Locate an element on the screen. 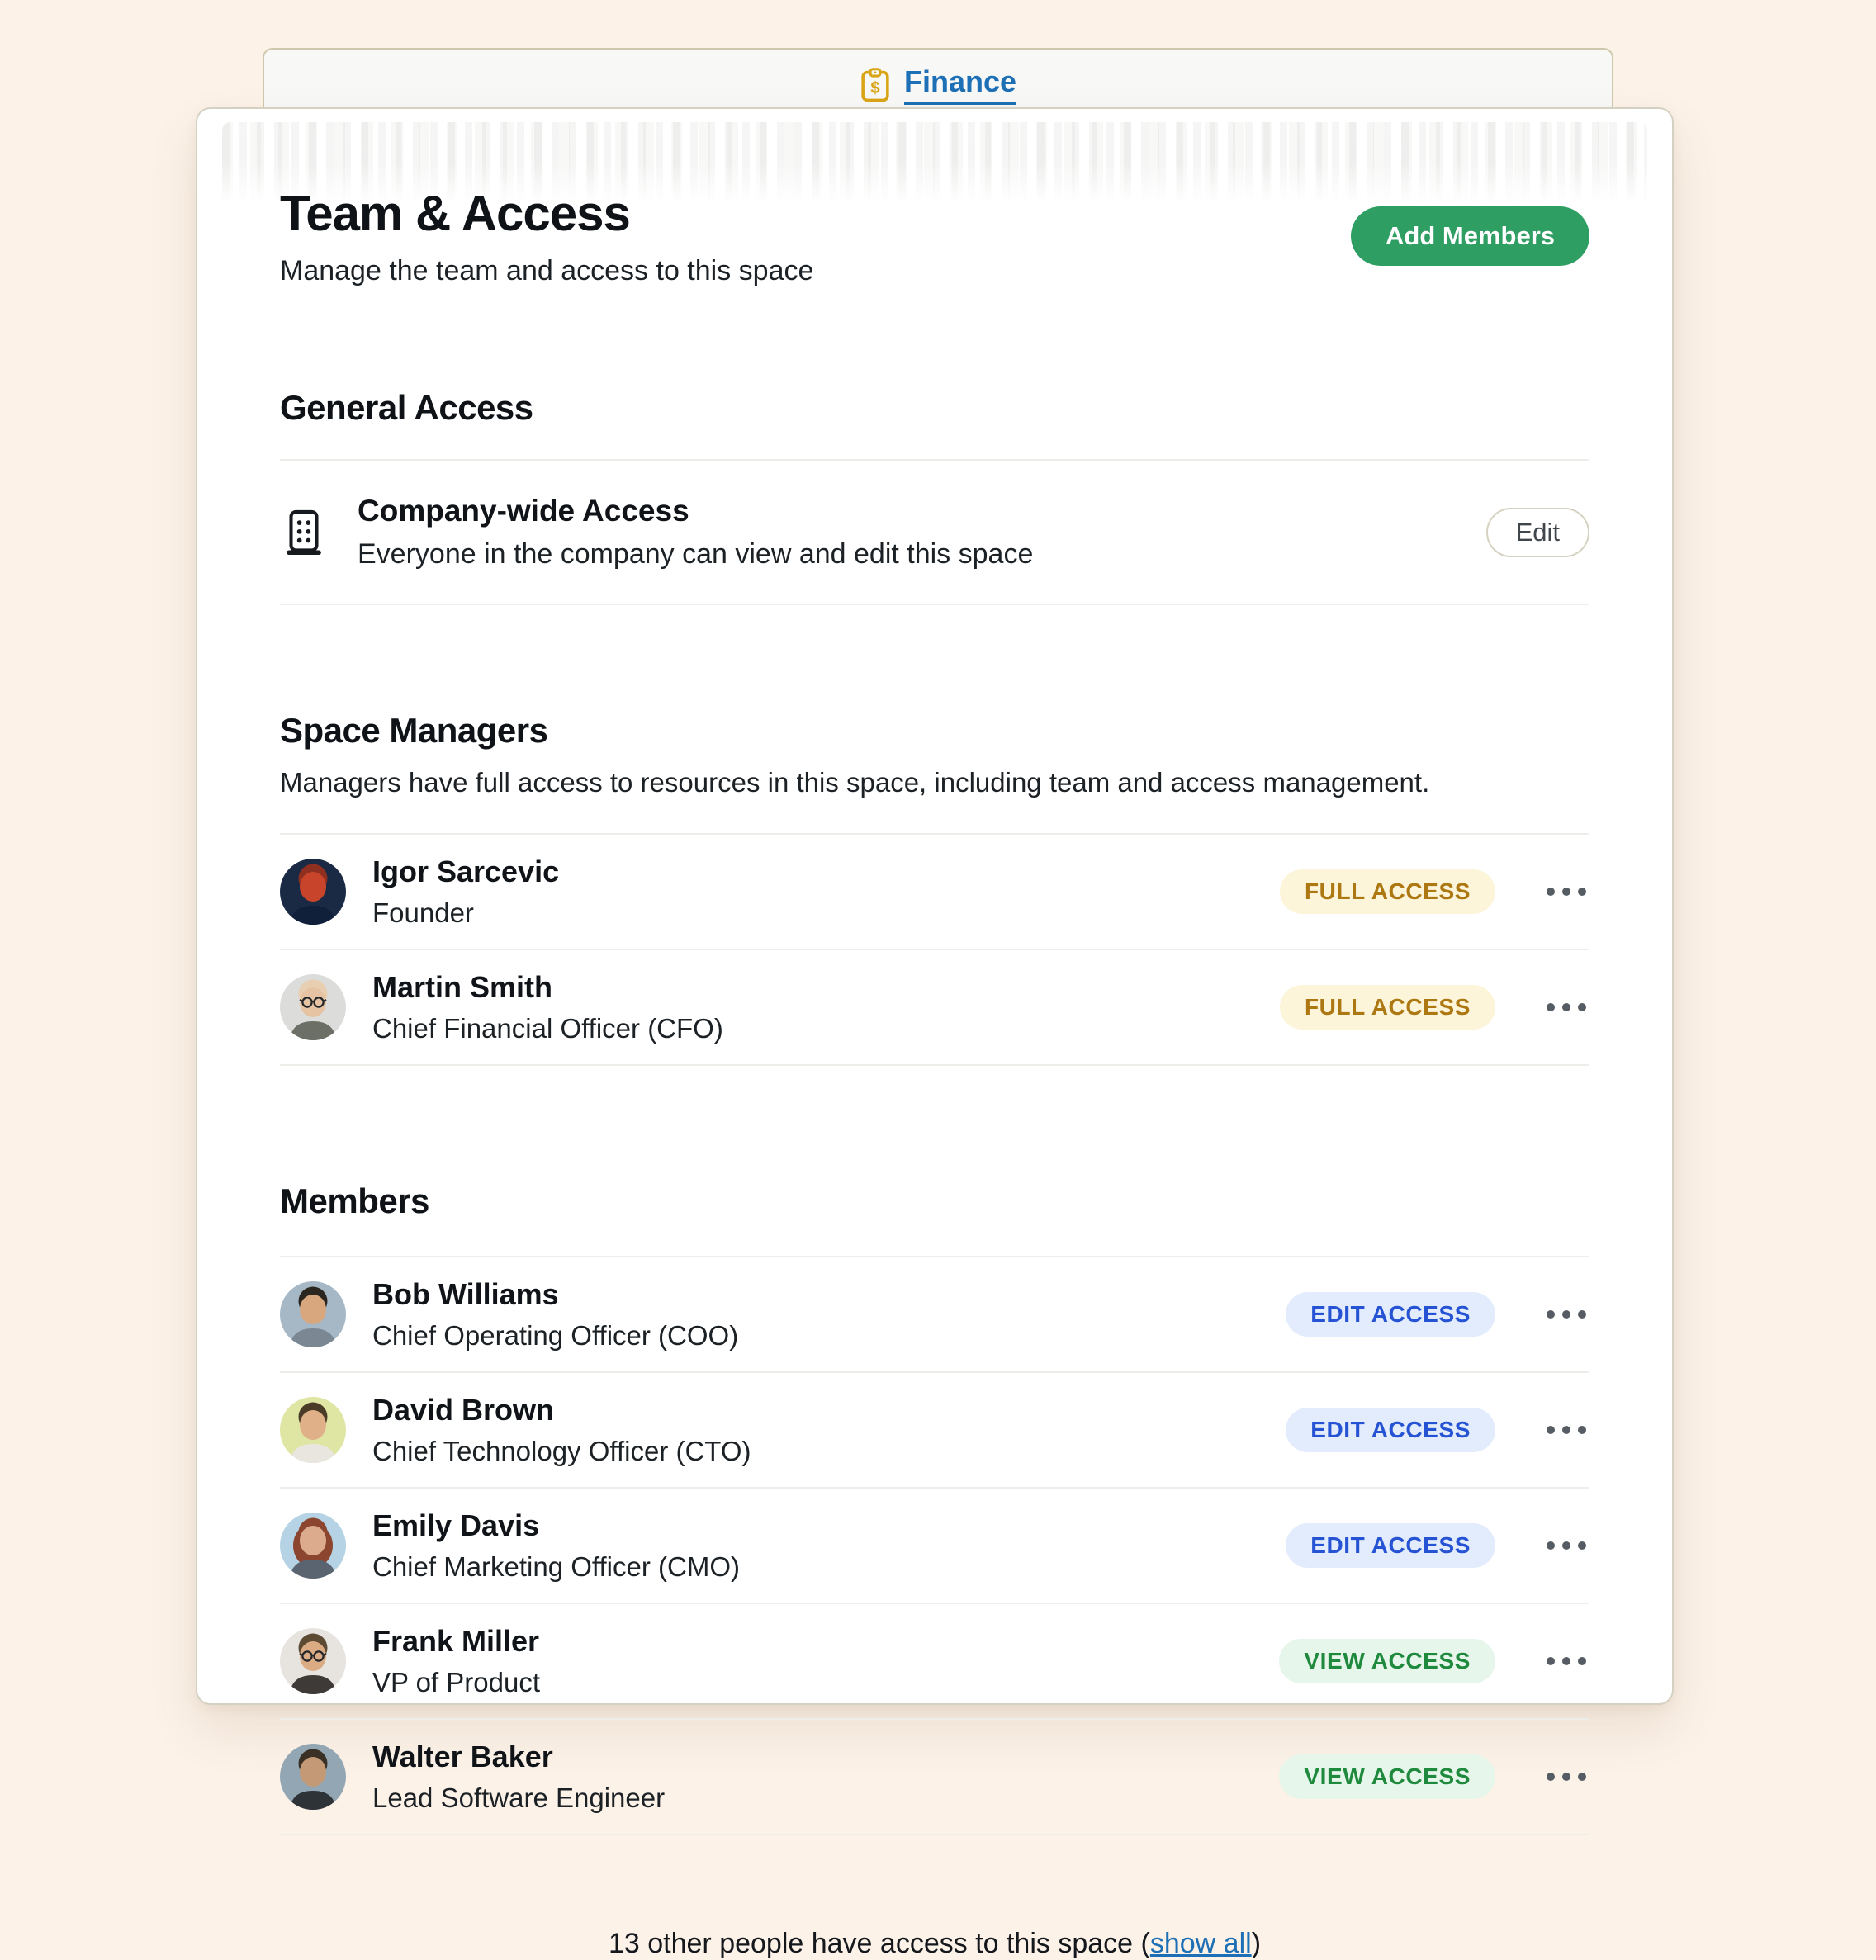 The height and width of the screenshot is (1960, 1876). member-role: VP of Product is located at coordinates (456, 1682).